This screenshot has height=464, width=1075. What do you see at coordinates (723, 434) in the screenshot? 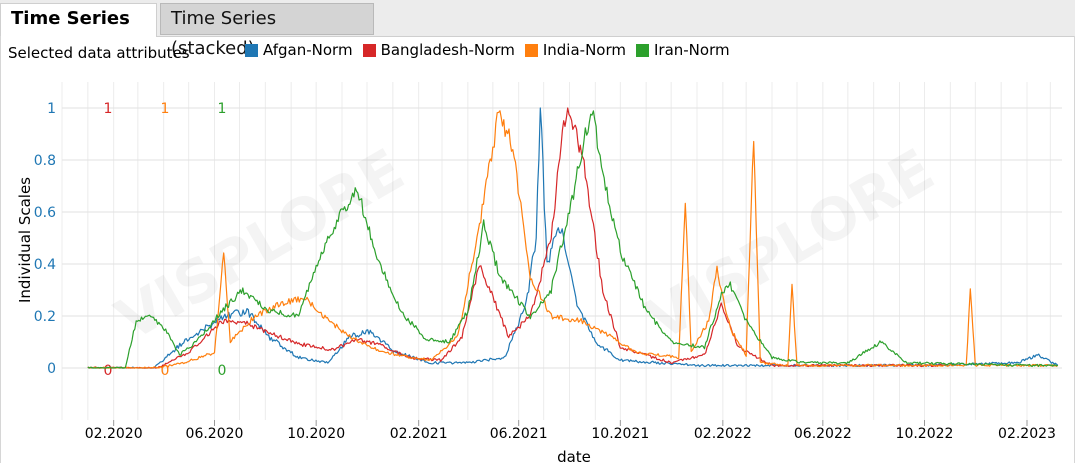
I see `x-tick-label: 02.2022` at bounding box center [723, 434].